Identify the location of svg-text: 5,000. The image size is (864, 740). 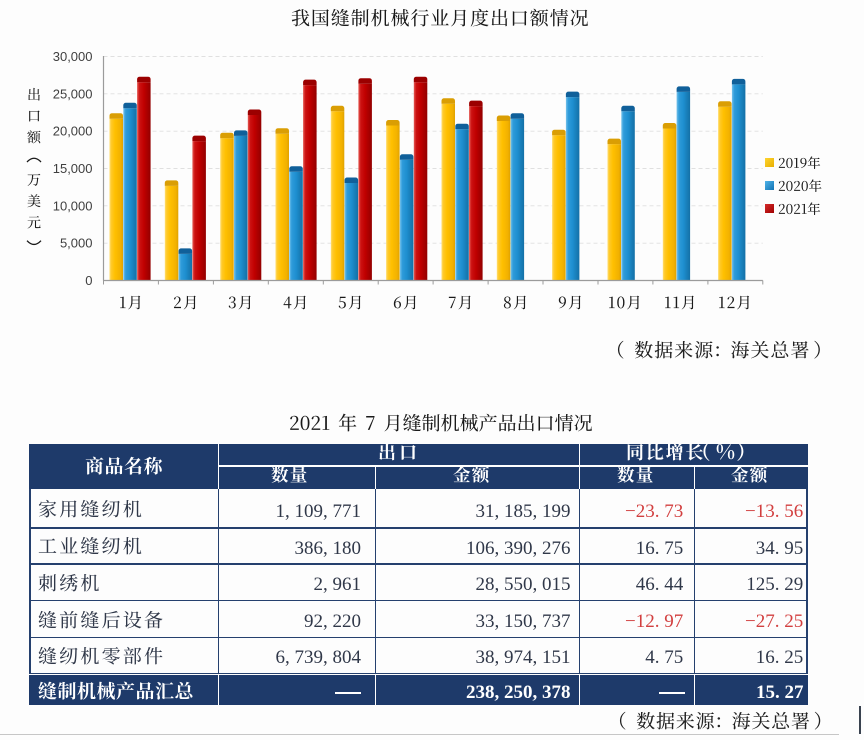
(76, 243).